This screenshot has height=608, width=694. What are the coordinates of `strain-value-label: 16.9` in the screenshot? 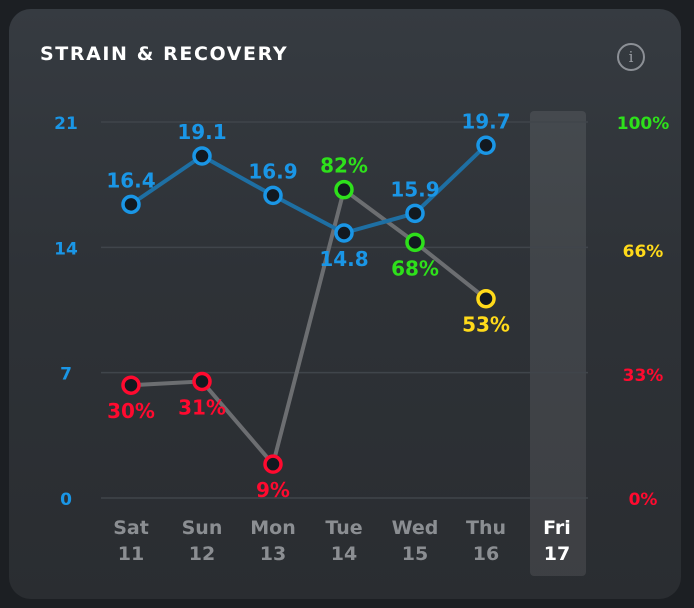 It's located at (272, 171).